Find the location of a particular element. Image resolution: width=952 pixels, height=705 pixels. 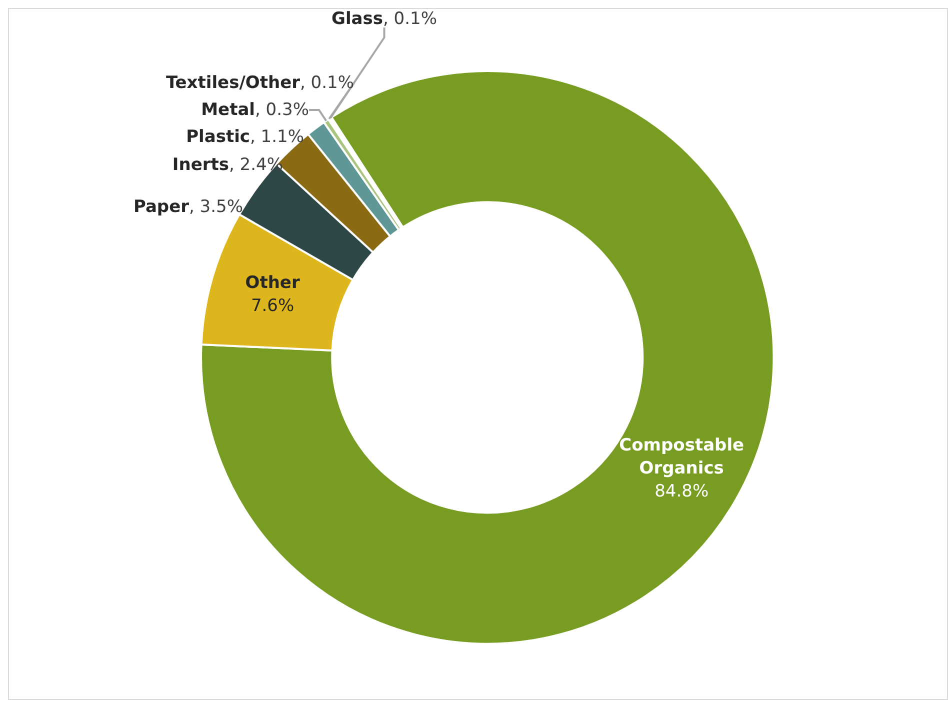

slice-label: Other is located at coordinates (272, 283).